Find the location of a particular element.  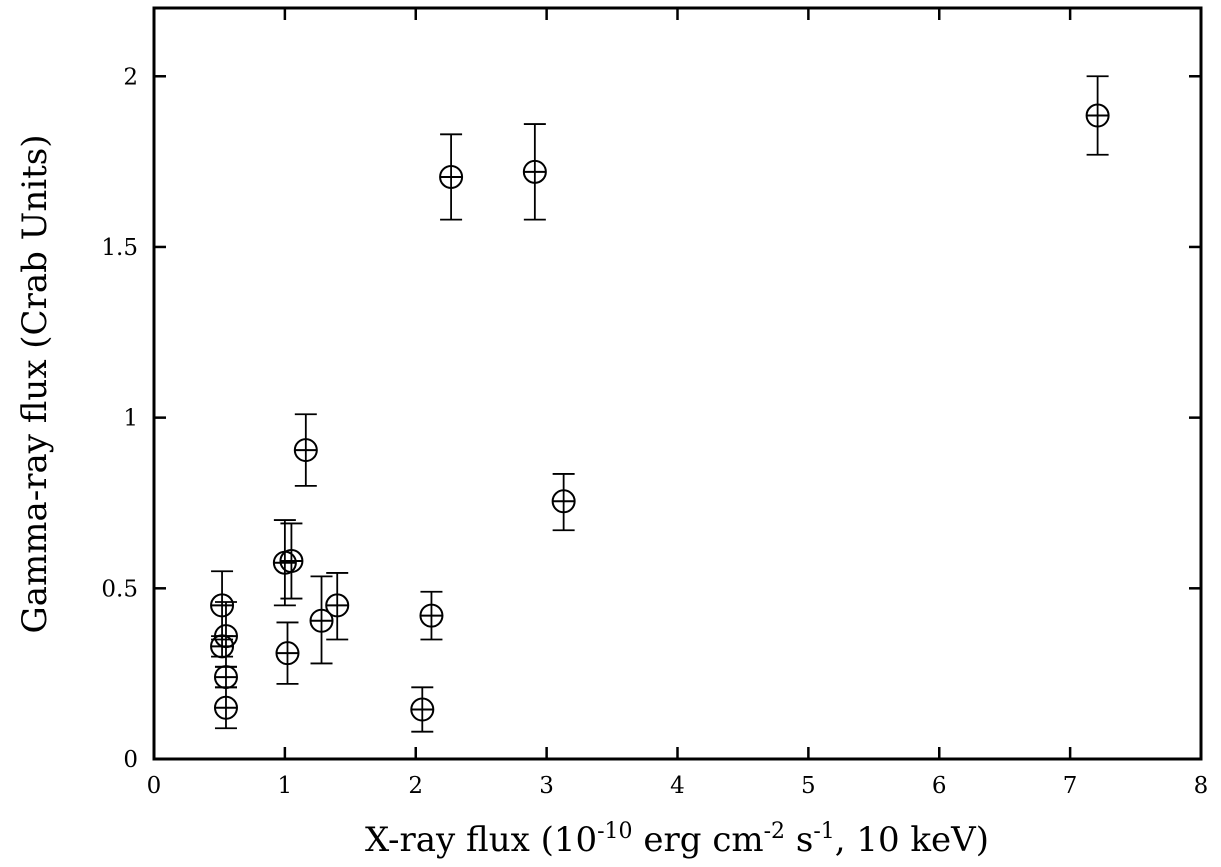

x-tick-label: 7 is located at coordinates (1070, 786).